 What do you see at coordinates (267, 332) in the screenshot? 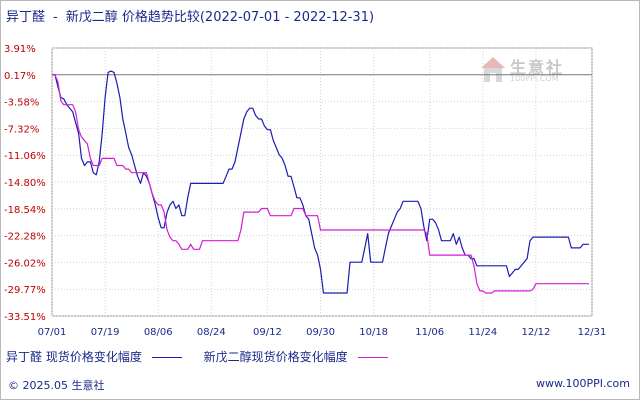
I see `x-tick-label: 09/12` at bounding box center [267, 332].